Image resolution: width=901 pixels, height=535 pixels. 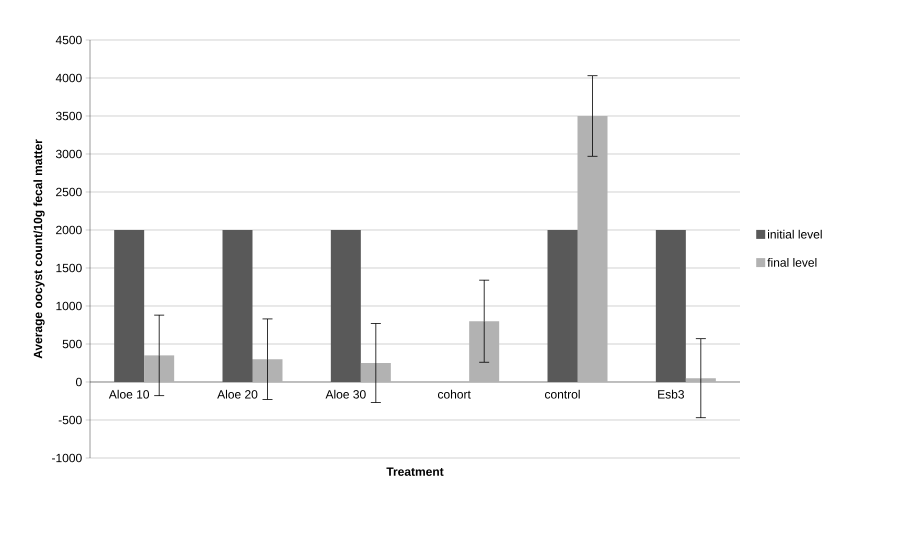 What do you see at coordinates (79, 382) in the screenshot?
I see `y-tick-label: 0` at bounding box center [79, 382].